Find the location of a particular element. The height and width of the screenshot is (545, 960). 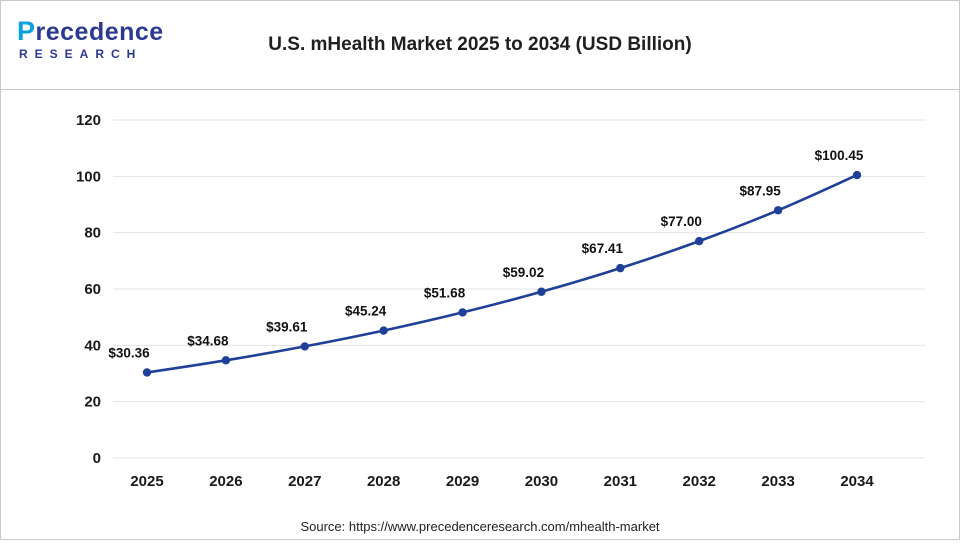

data-label: $39.61 is located at coordinates (287, 326).